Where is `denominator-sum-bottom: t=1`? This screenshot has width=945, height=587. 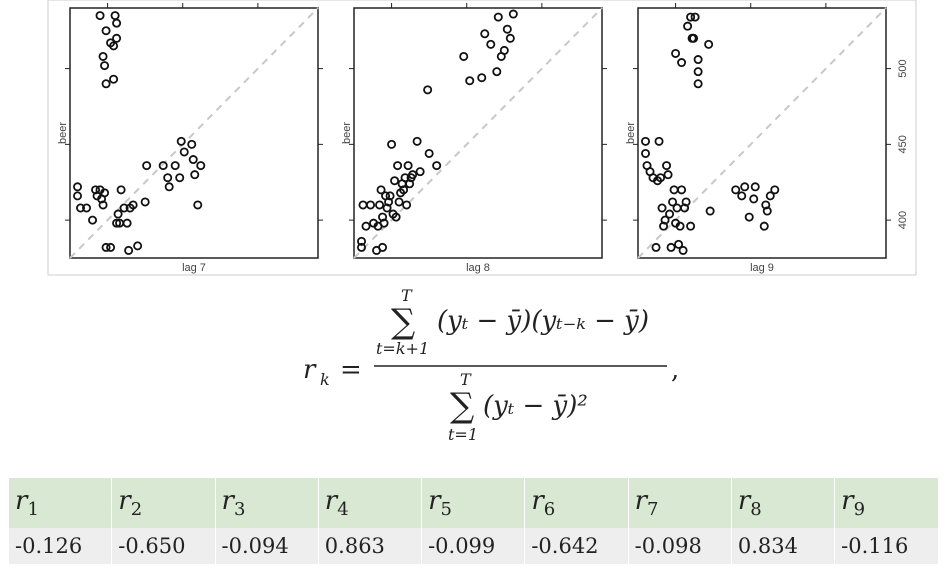 denominator-sum-bottom: t=1 is located at coordinates (463, 434).